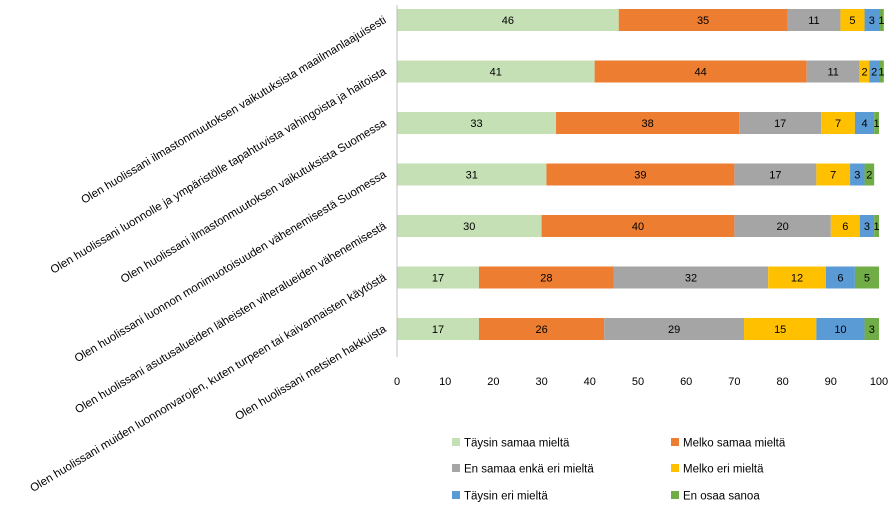  Describe the element at coordinates (721, 497) in the screenshot. I see `legend-label: En osaa sanoa` at that location.